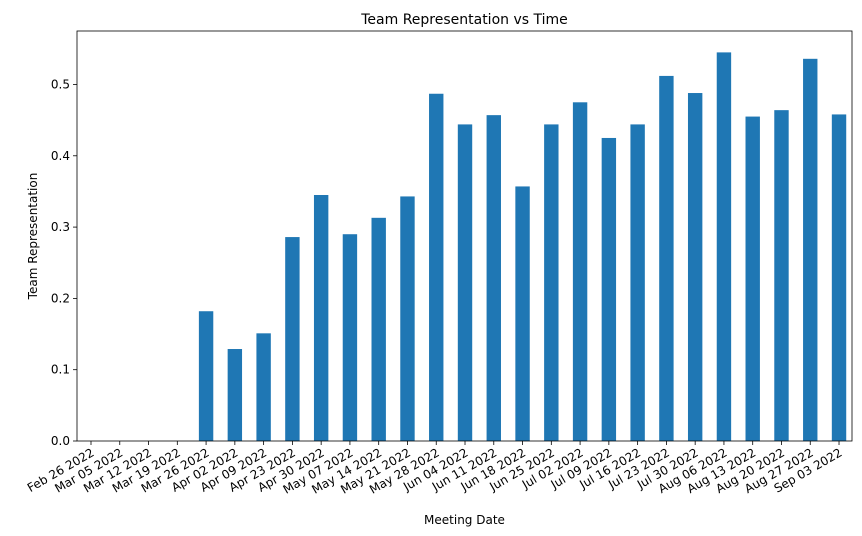 The image size is (862, 536). I want to click on x-axis-label: Meeting Date, so click(464, 520).